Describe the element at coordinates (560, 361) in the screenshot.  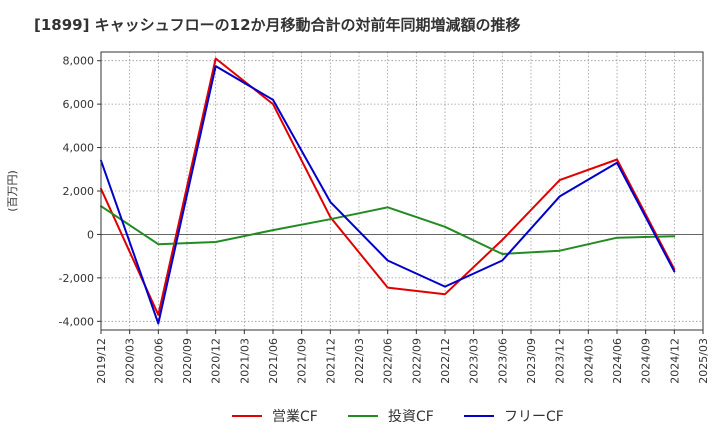
I see `x-tick-label: 2023/12` at that location.